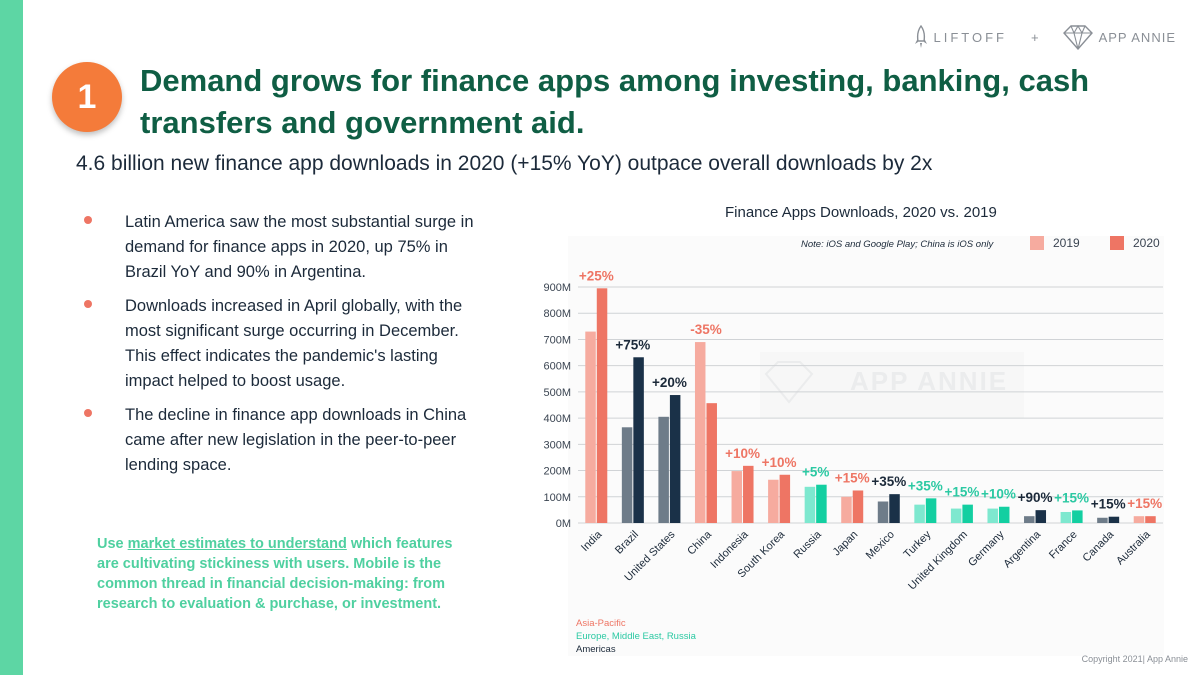 Image resolution: width=1200 pixels, height=675 pixels. Describe the element at coordinates (602, 405) in the screenshot. I see `bar-2020-india` at that location.